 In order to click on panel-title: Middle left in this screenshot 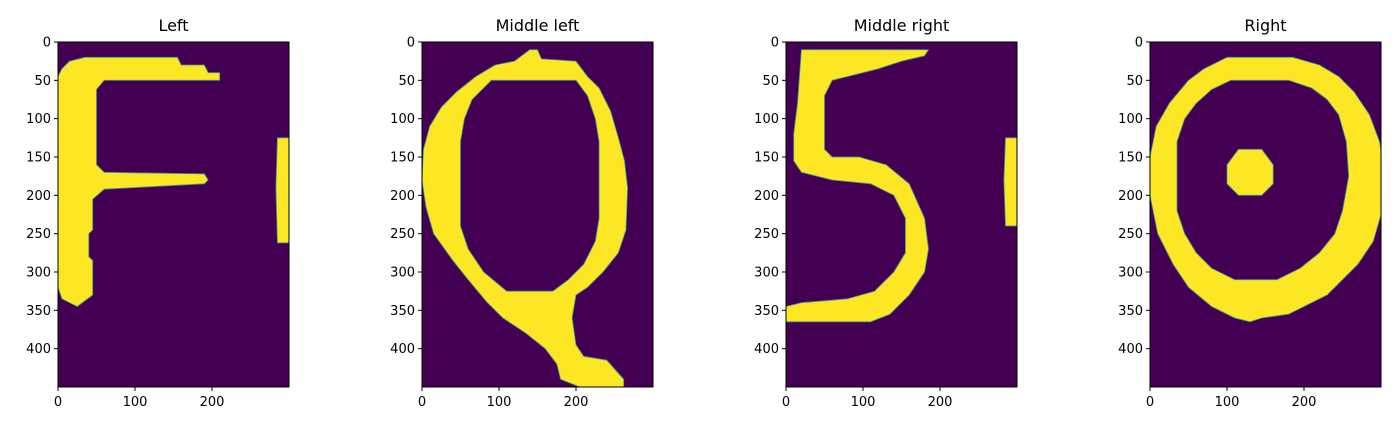, I will do `click(538, 25)`.